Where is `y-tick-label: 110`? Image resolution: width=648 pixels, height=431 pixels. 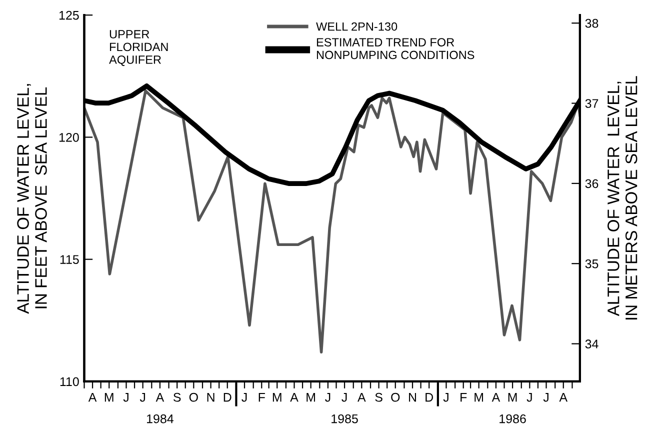
y-tick-label: 110 is located at coordinates (69, 381).